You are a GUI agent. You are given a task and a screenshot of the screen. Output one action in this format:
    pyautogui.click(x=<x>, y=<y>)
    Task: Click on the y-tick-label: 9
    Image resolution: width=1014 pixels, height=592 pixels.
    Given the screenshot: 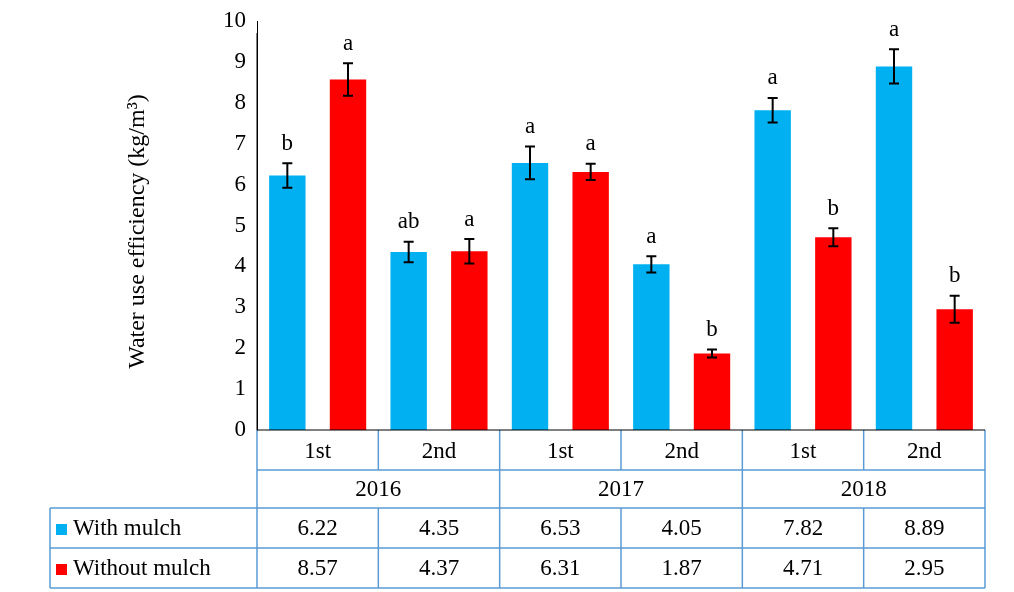 What is the action you would take?
    pyautogui.click(x=240, y=60)
    